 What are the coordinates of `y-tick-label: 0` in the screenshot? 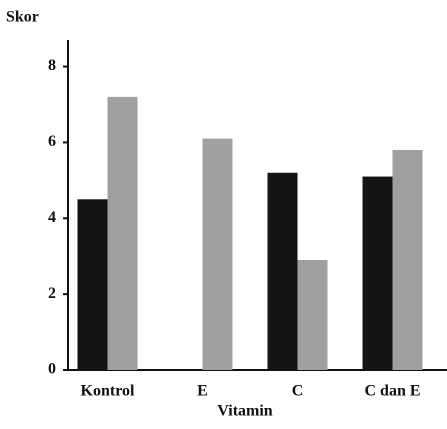 It's located at (52, 369).